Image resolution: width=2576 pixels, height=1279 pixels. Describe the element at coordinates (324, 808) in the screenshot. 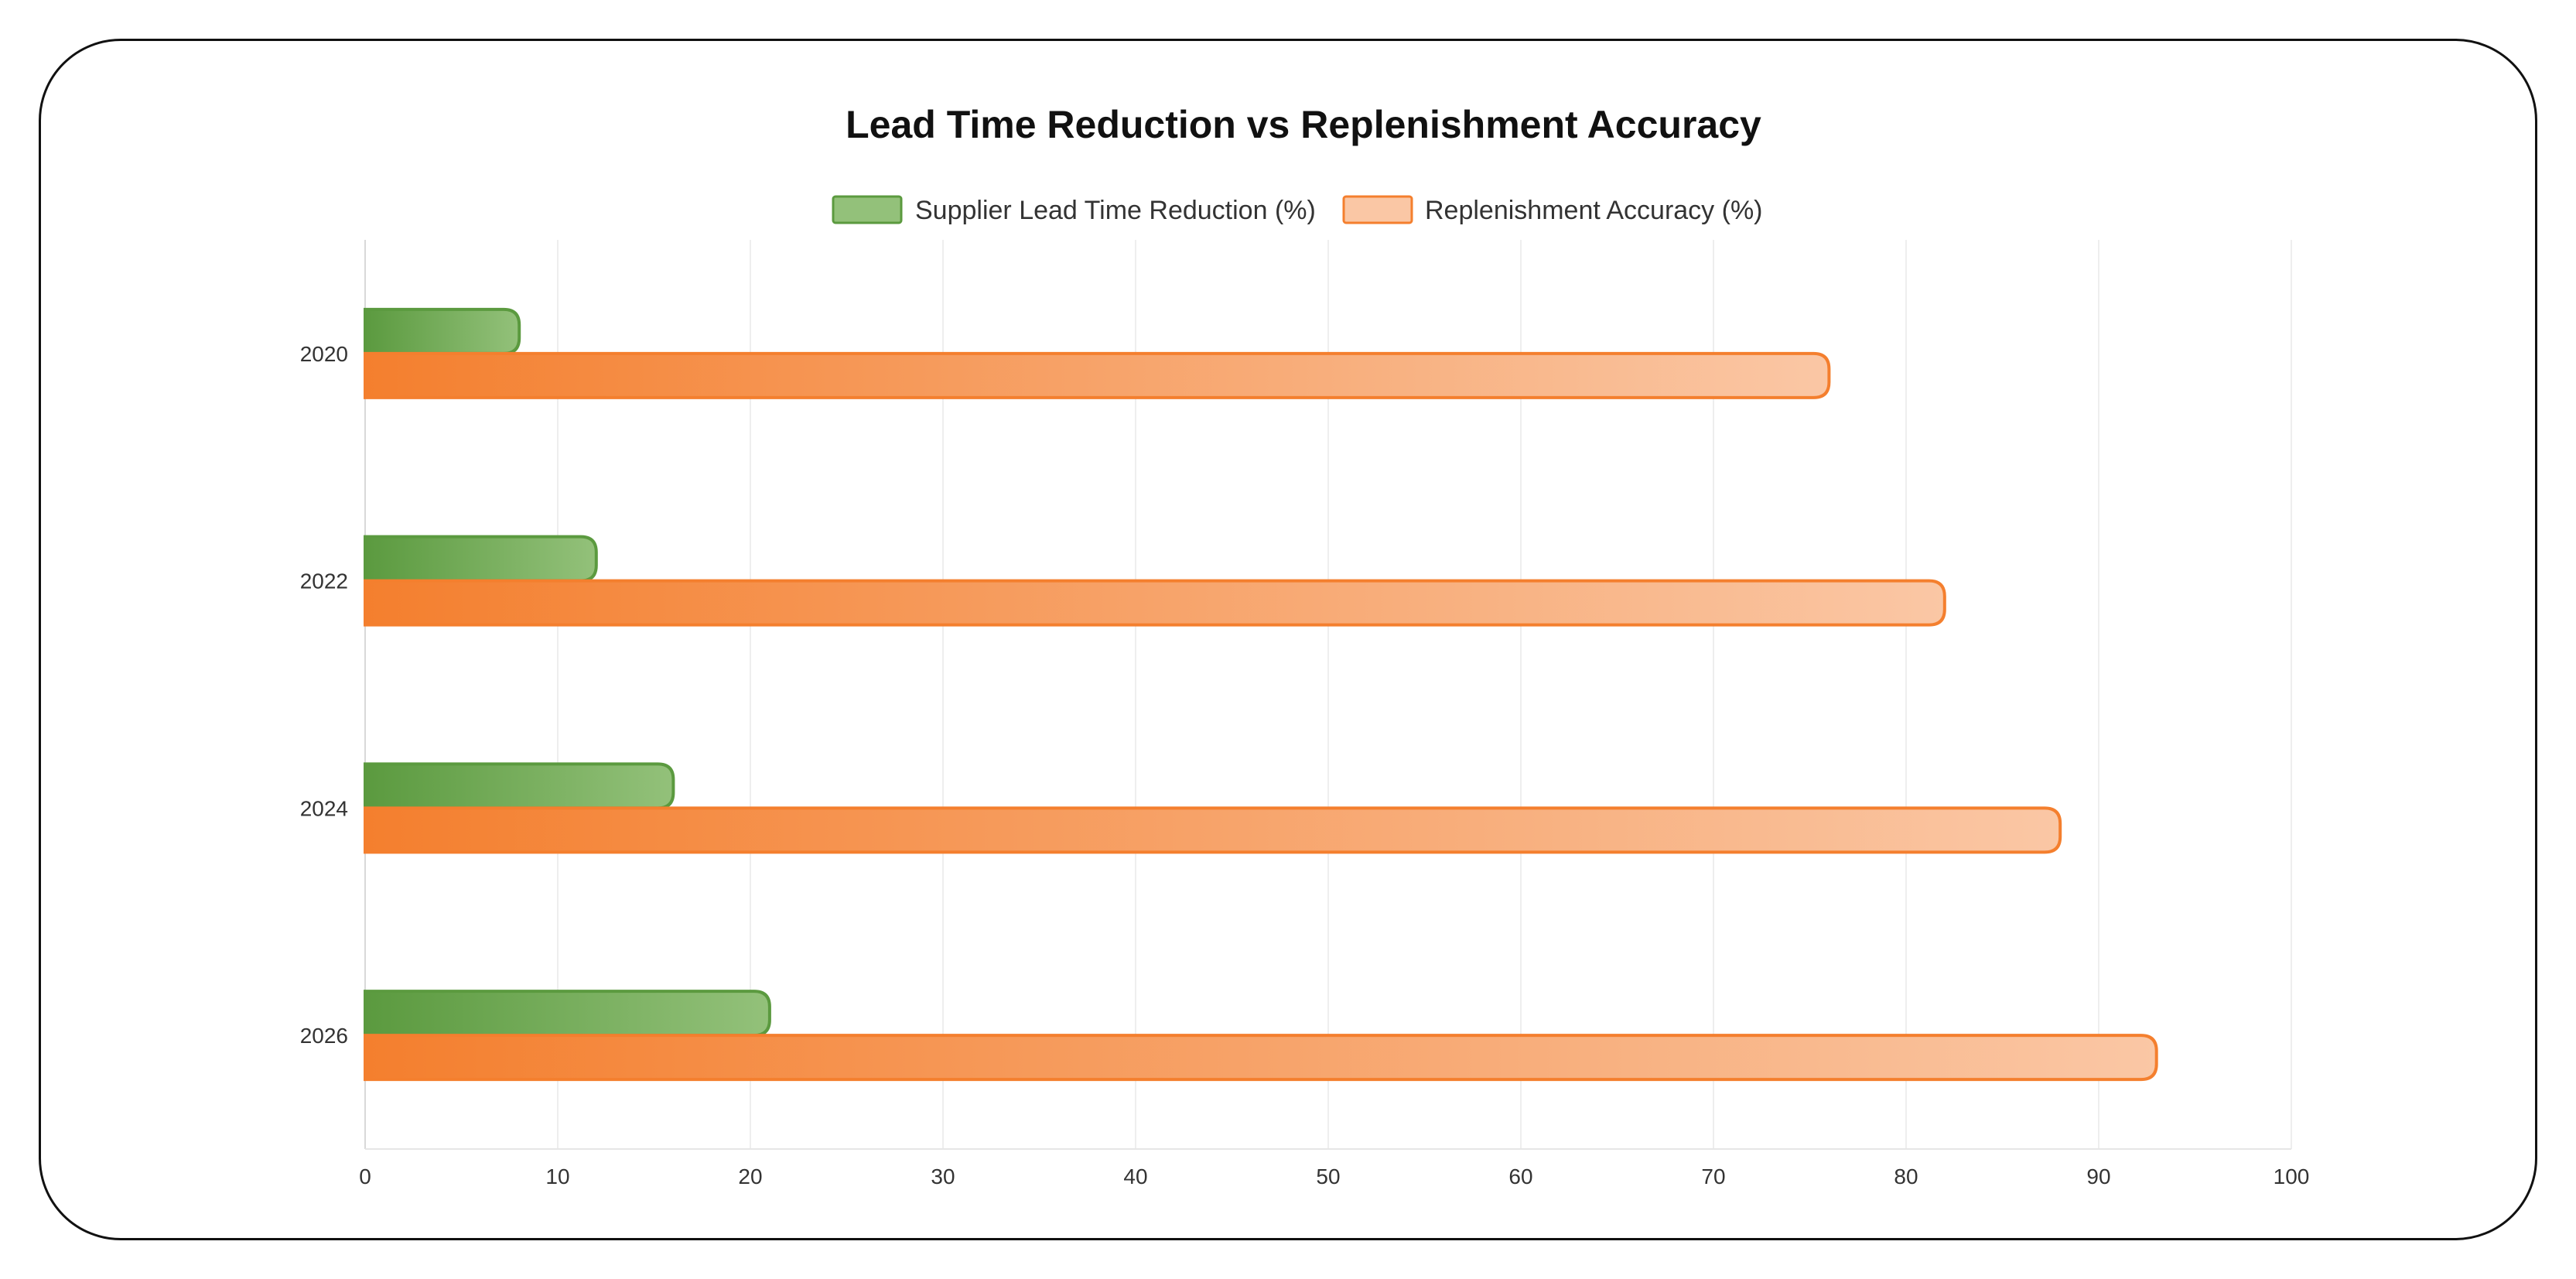

I see `y-tick-label: 2024` at that location.